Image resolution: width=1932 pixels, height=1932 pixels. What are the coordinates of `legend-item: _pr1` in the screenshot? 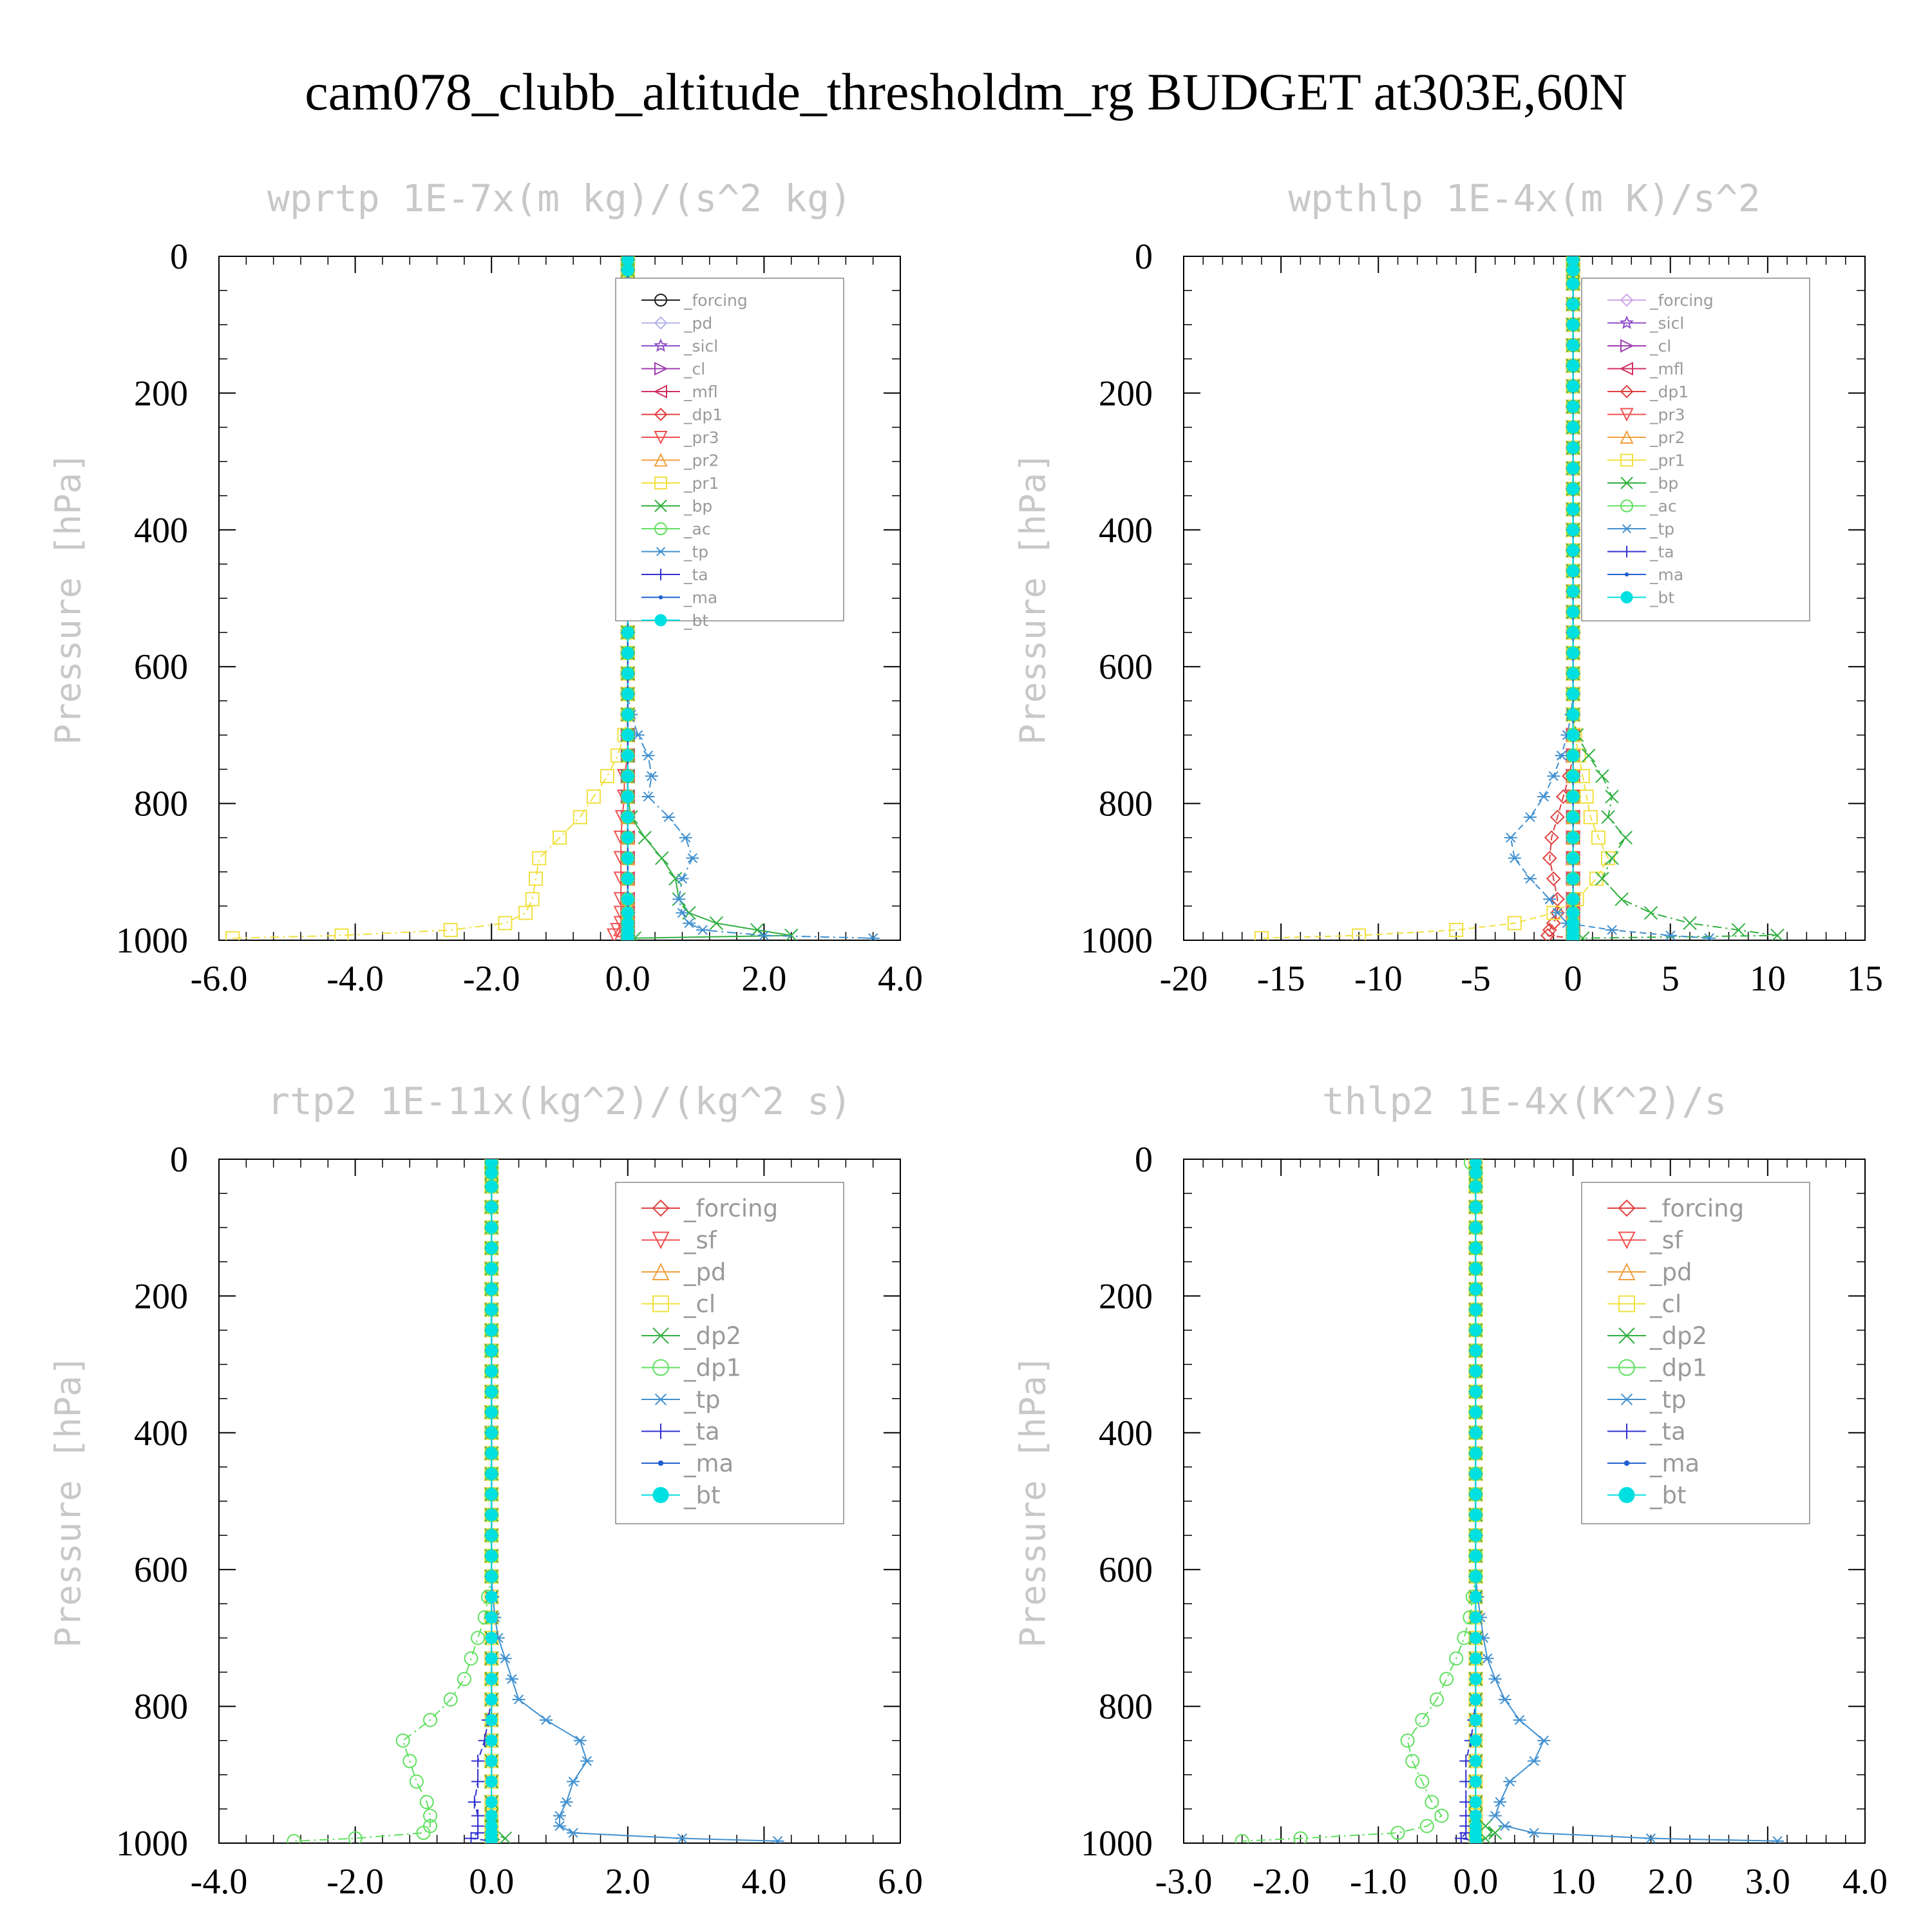 It's located at (1646, 460).